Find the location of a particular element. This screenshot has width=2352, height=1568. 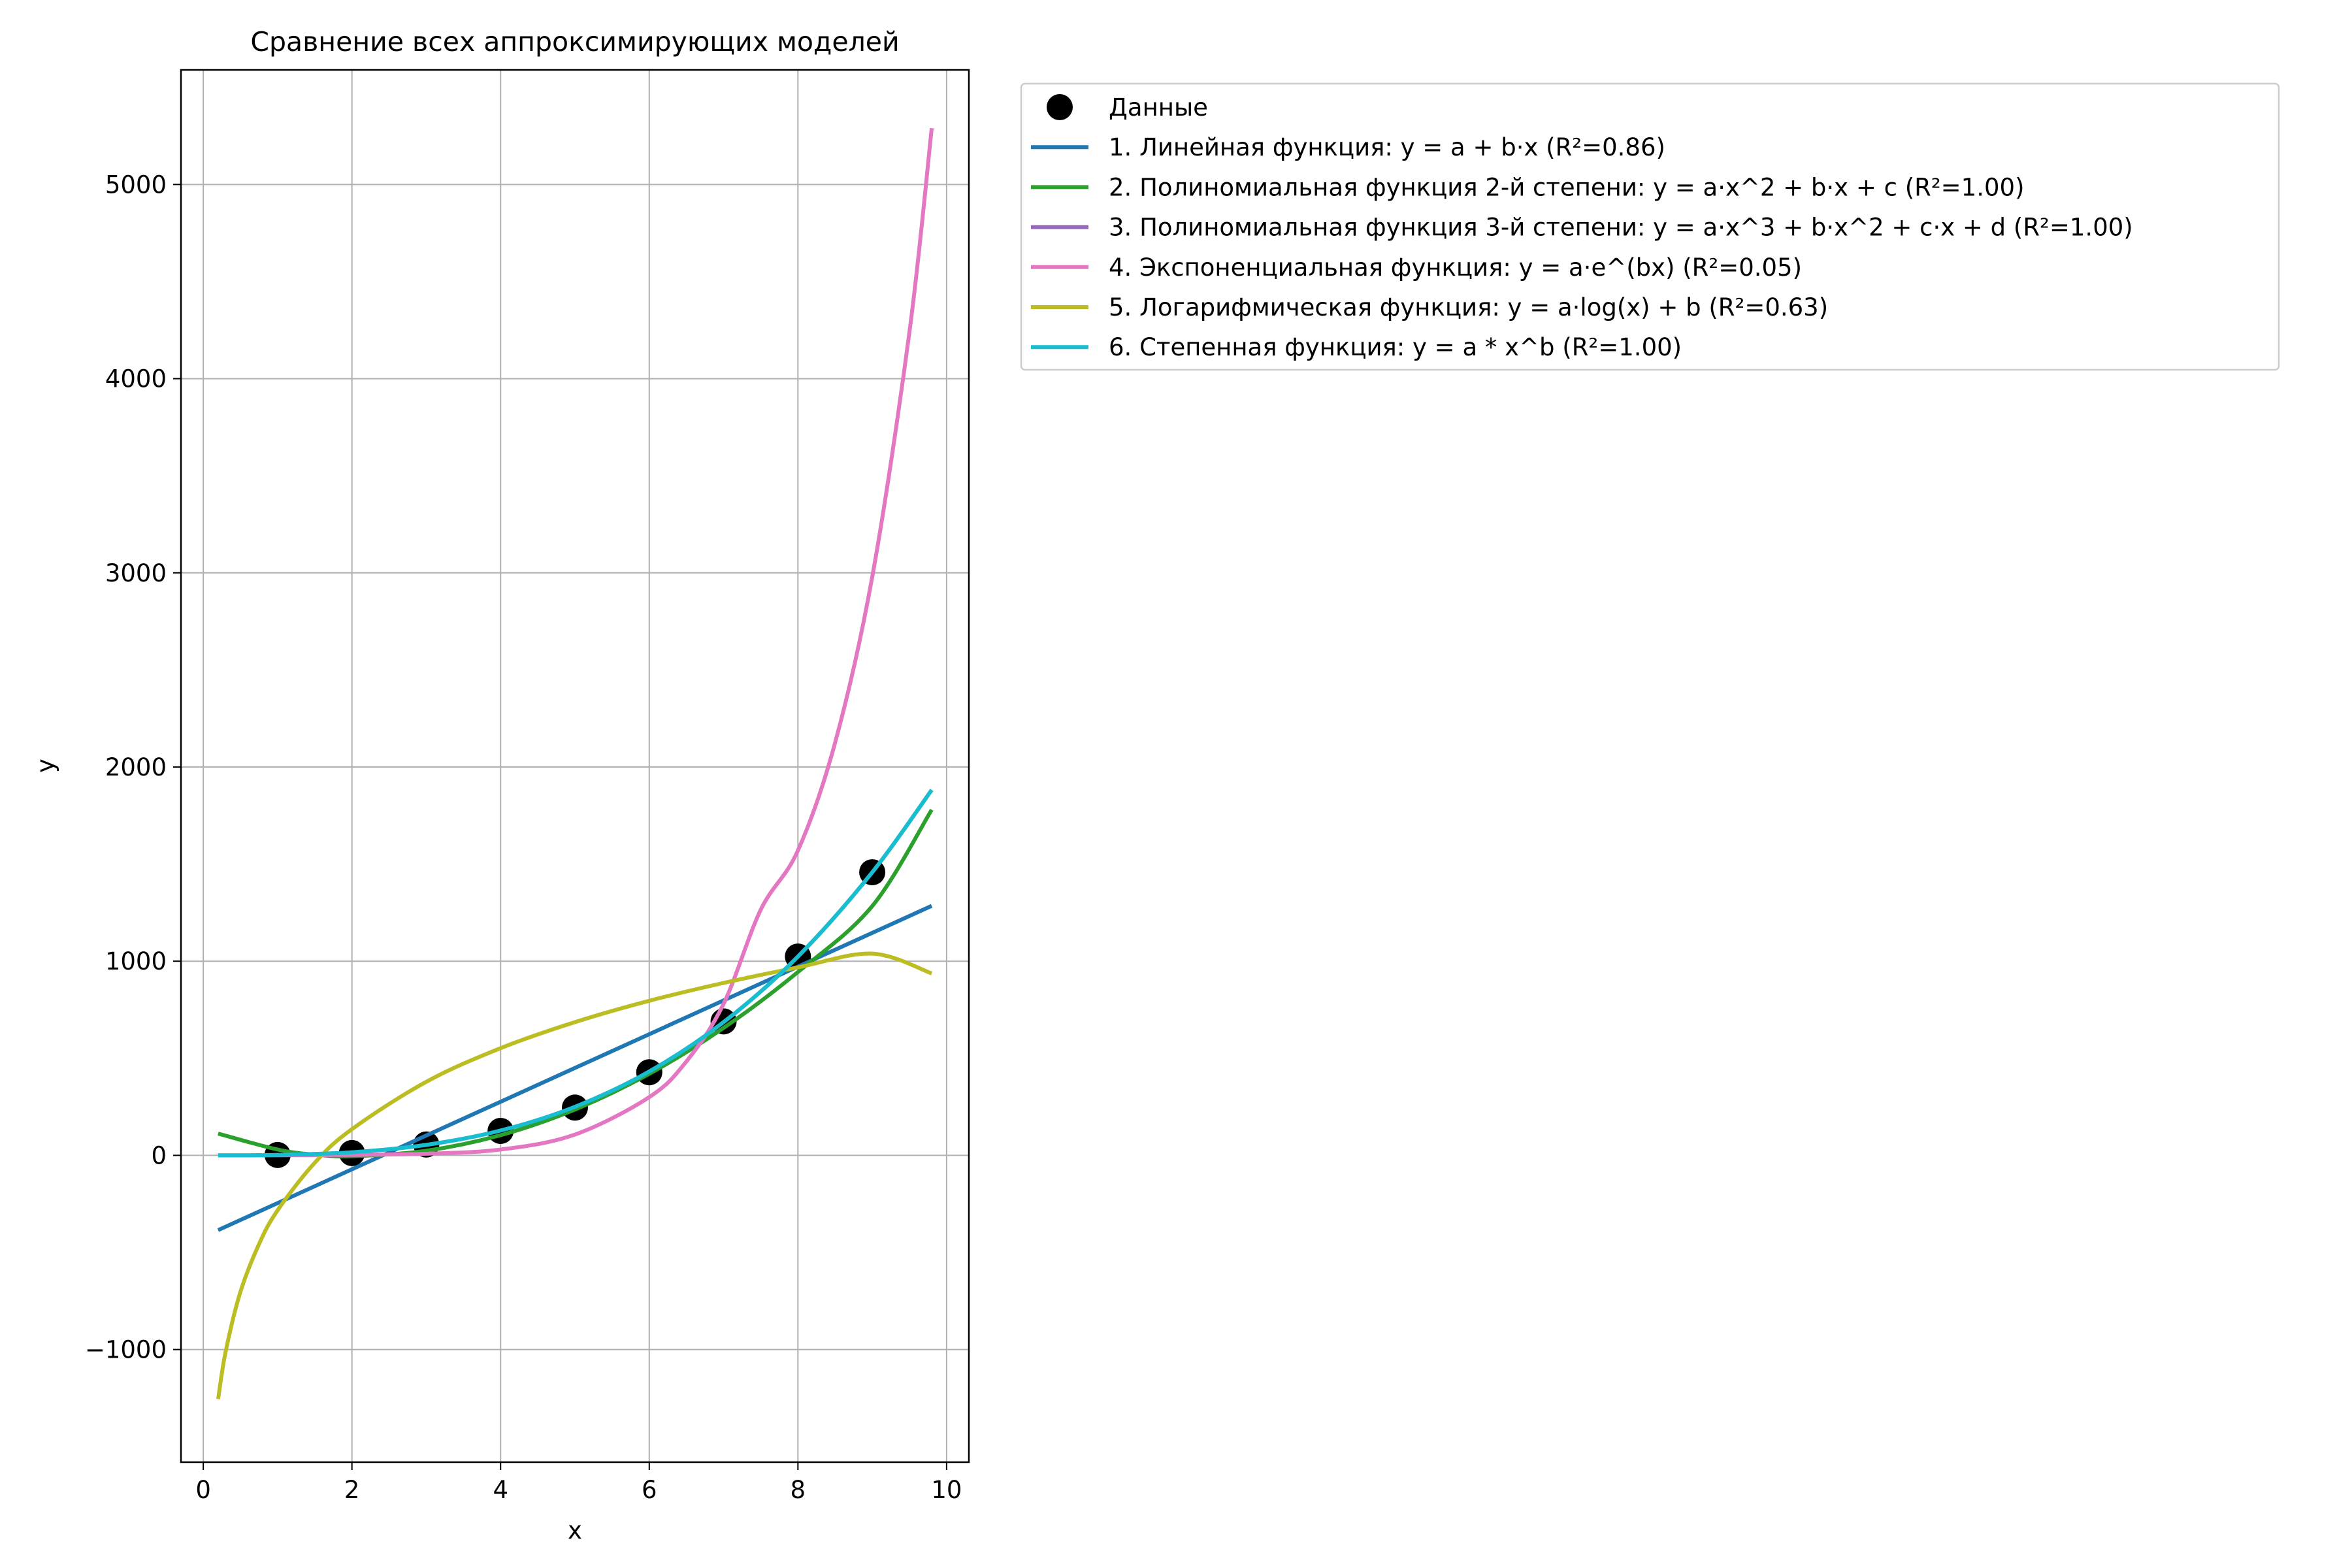

legend-box is located at coordinates (1650, 226).